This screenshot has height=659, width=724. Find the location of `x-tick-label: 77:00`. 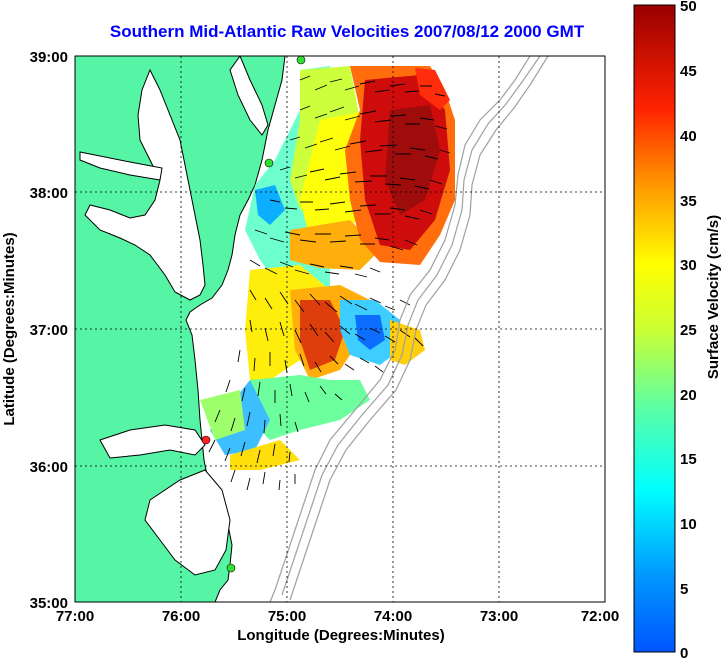

x-tick-label: 77:00 is located at coordinates (75, 616).